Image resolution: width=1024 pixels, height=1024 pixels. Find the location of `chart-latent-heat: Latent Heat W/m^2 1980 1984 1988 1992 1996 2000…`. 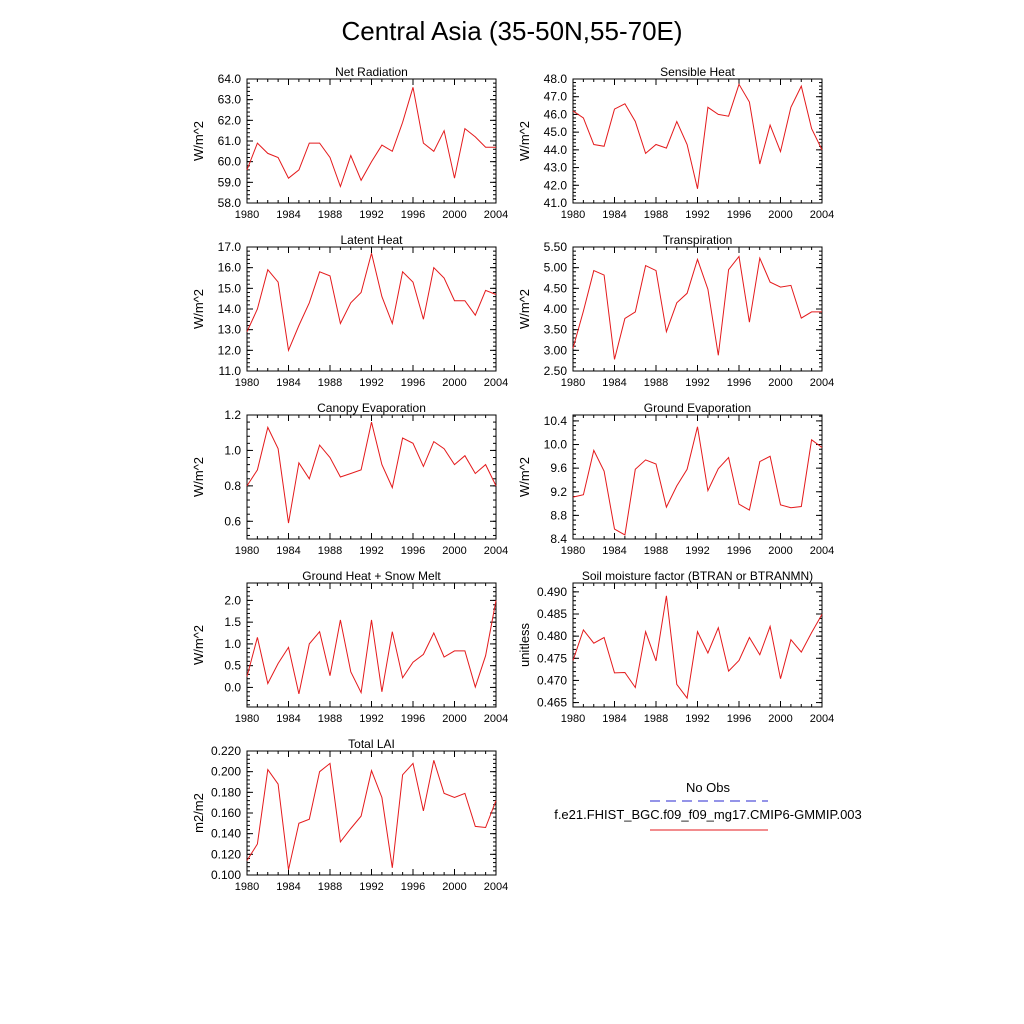

chart-latent-heat: Latent Heat W/m^2 1980 1984 1988 1992 1996 2000… is located at coordinates (349, 311).